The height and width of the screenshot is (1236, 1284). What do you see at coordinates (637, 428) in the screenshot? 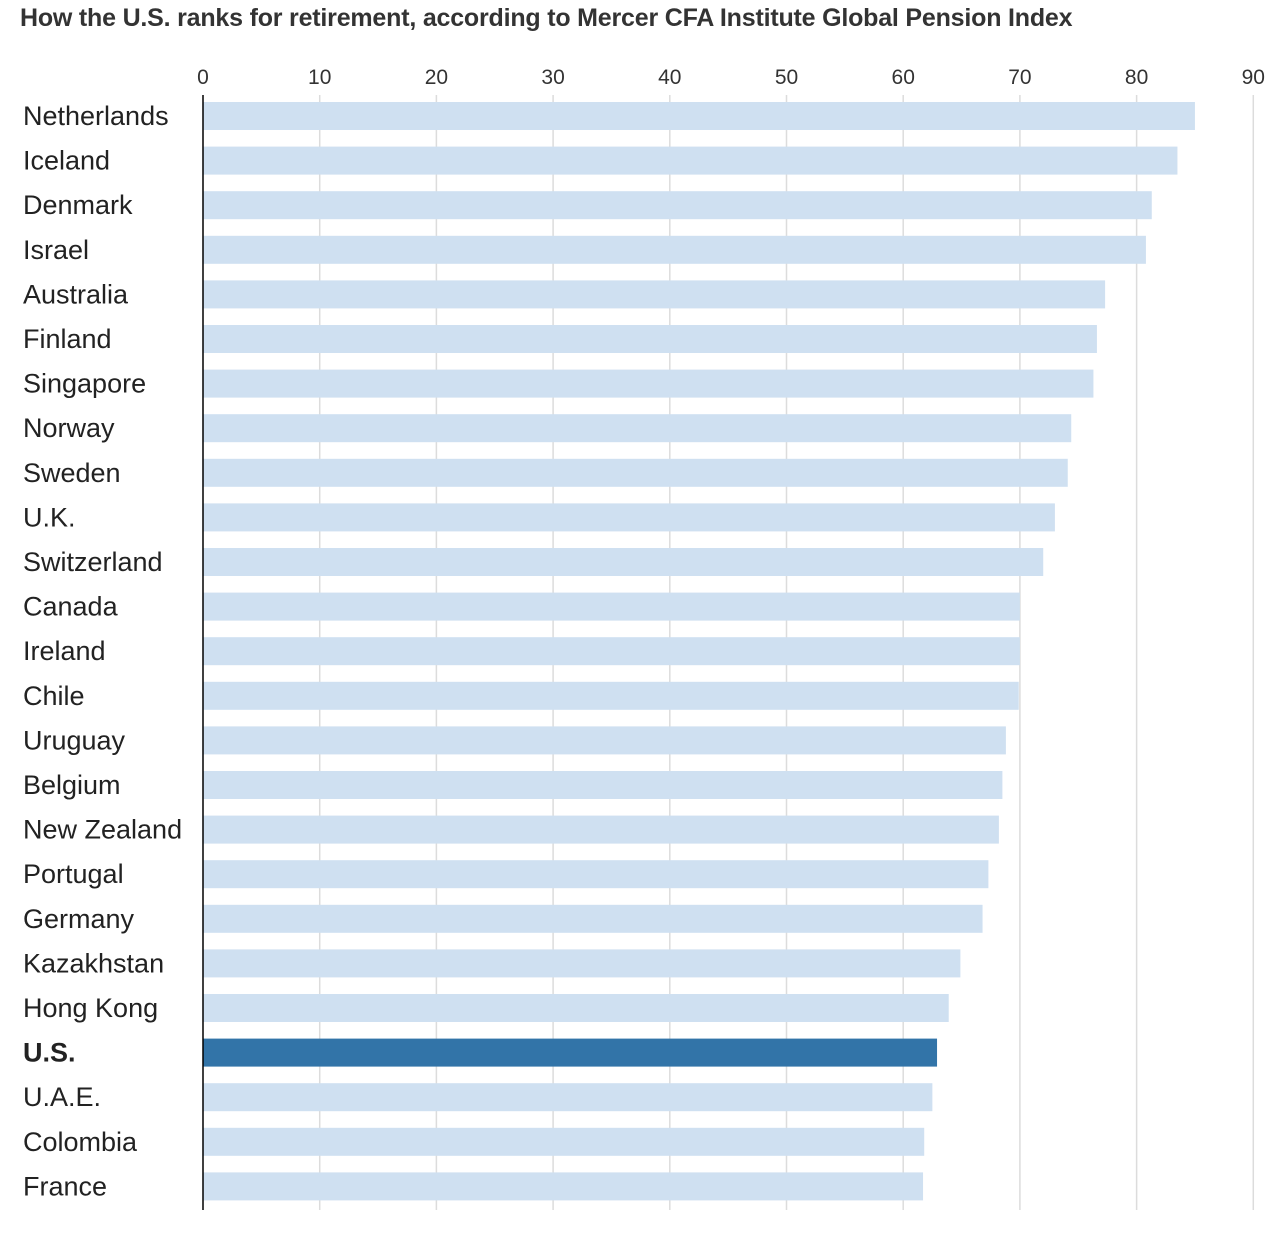
I see `bar-norway` at bounding box center [637, 428].